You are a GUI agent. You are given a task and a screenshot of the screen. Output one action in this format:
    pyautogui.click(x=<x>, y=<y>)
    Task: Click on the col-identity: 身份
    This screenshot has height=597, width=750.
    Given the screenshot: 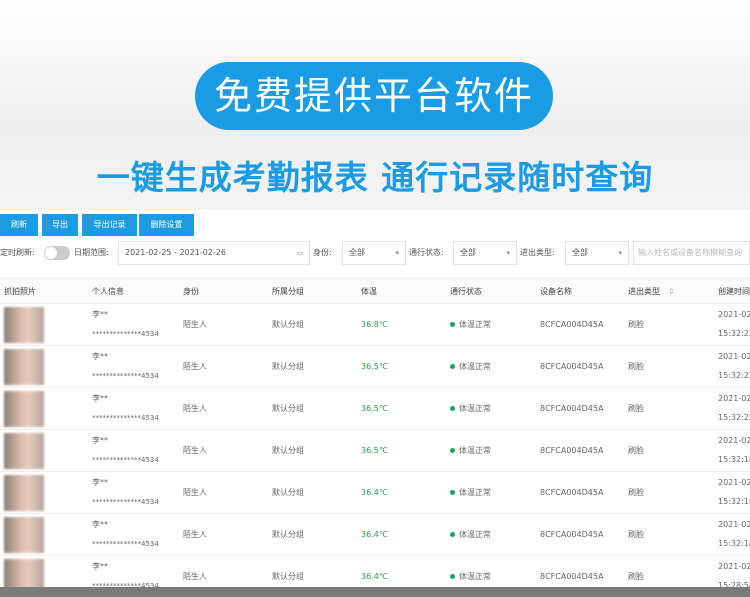 What is the action you would take?
    pyautogui.click(x=191, y=291)
    